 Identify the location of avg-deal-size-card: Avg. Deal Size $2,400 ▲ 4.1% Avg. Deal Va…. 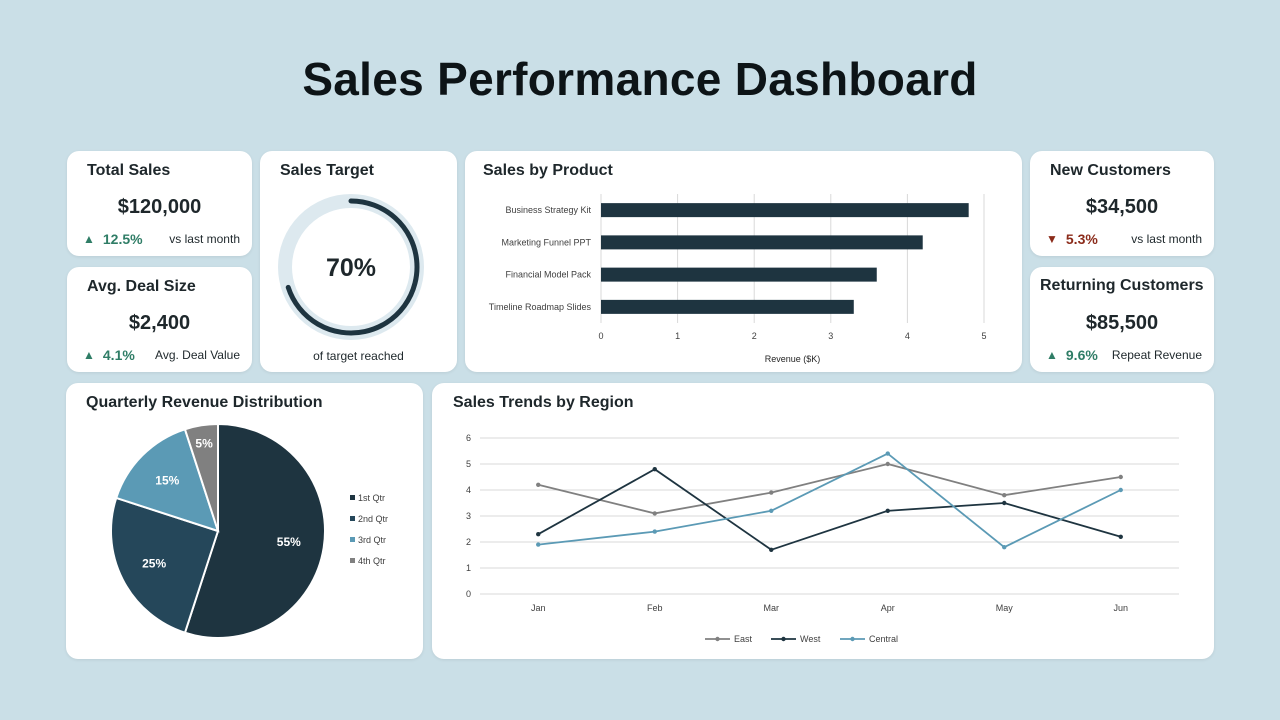
(159, 319).